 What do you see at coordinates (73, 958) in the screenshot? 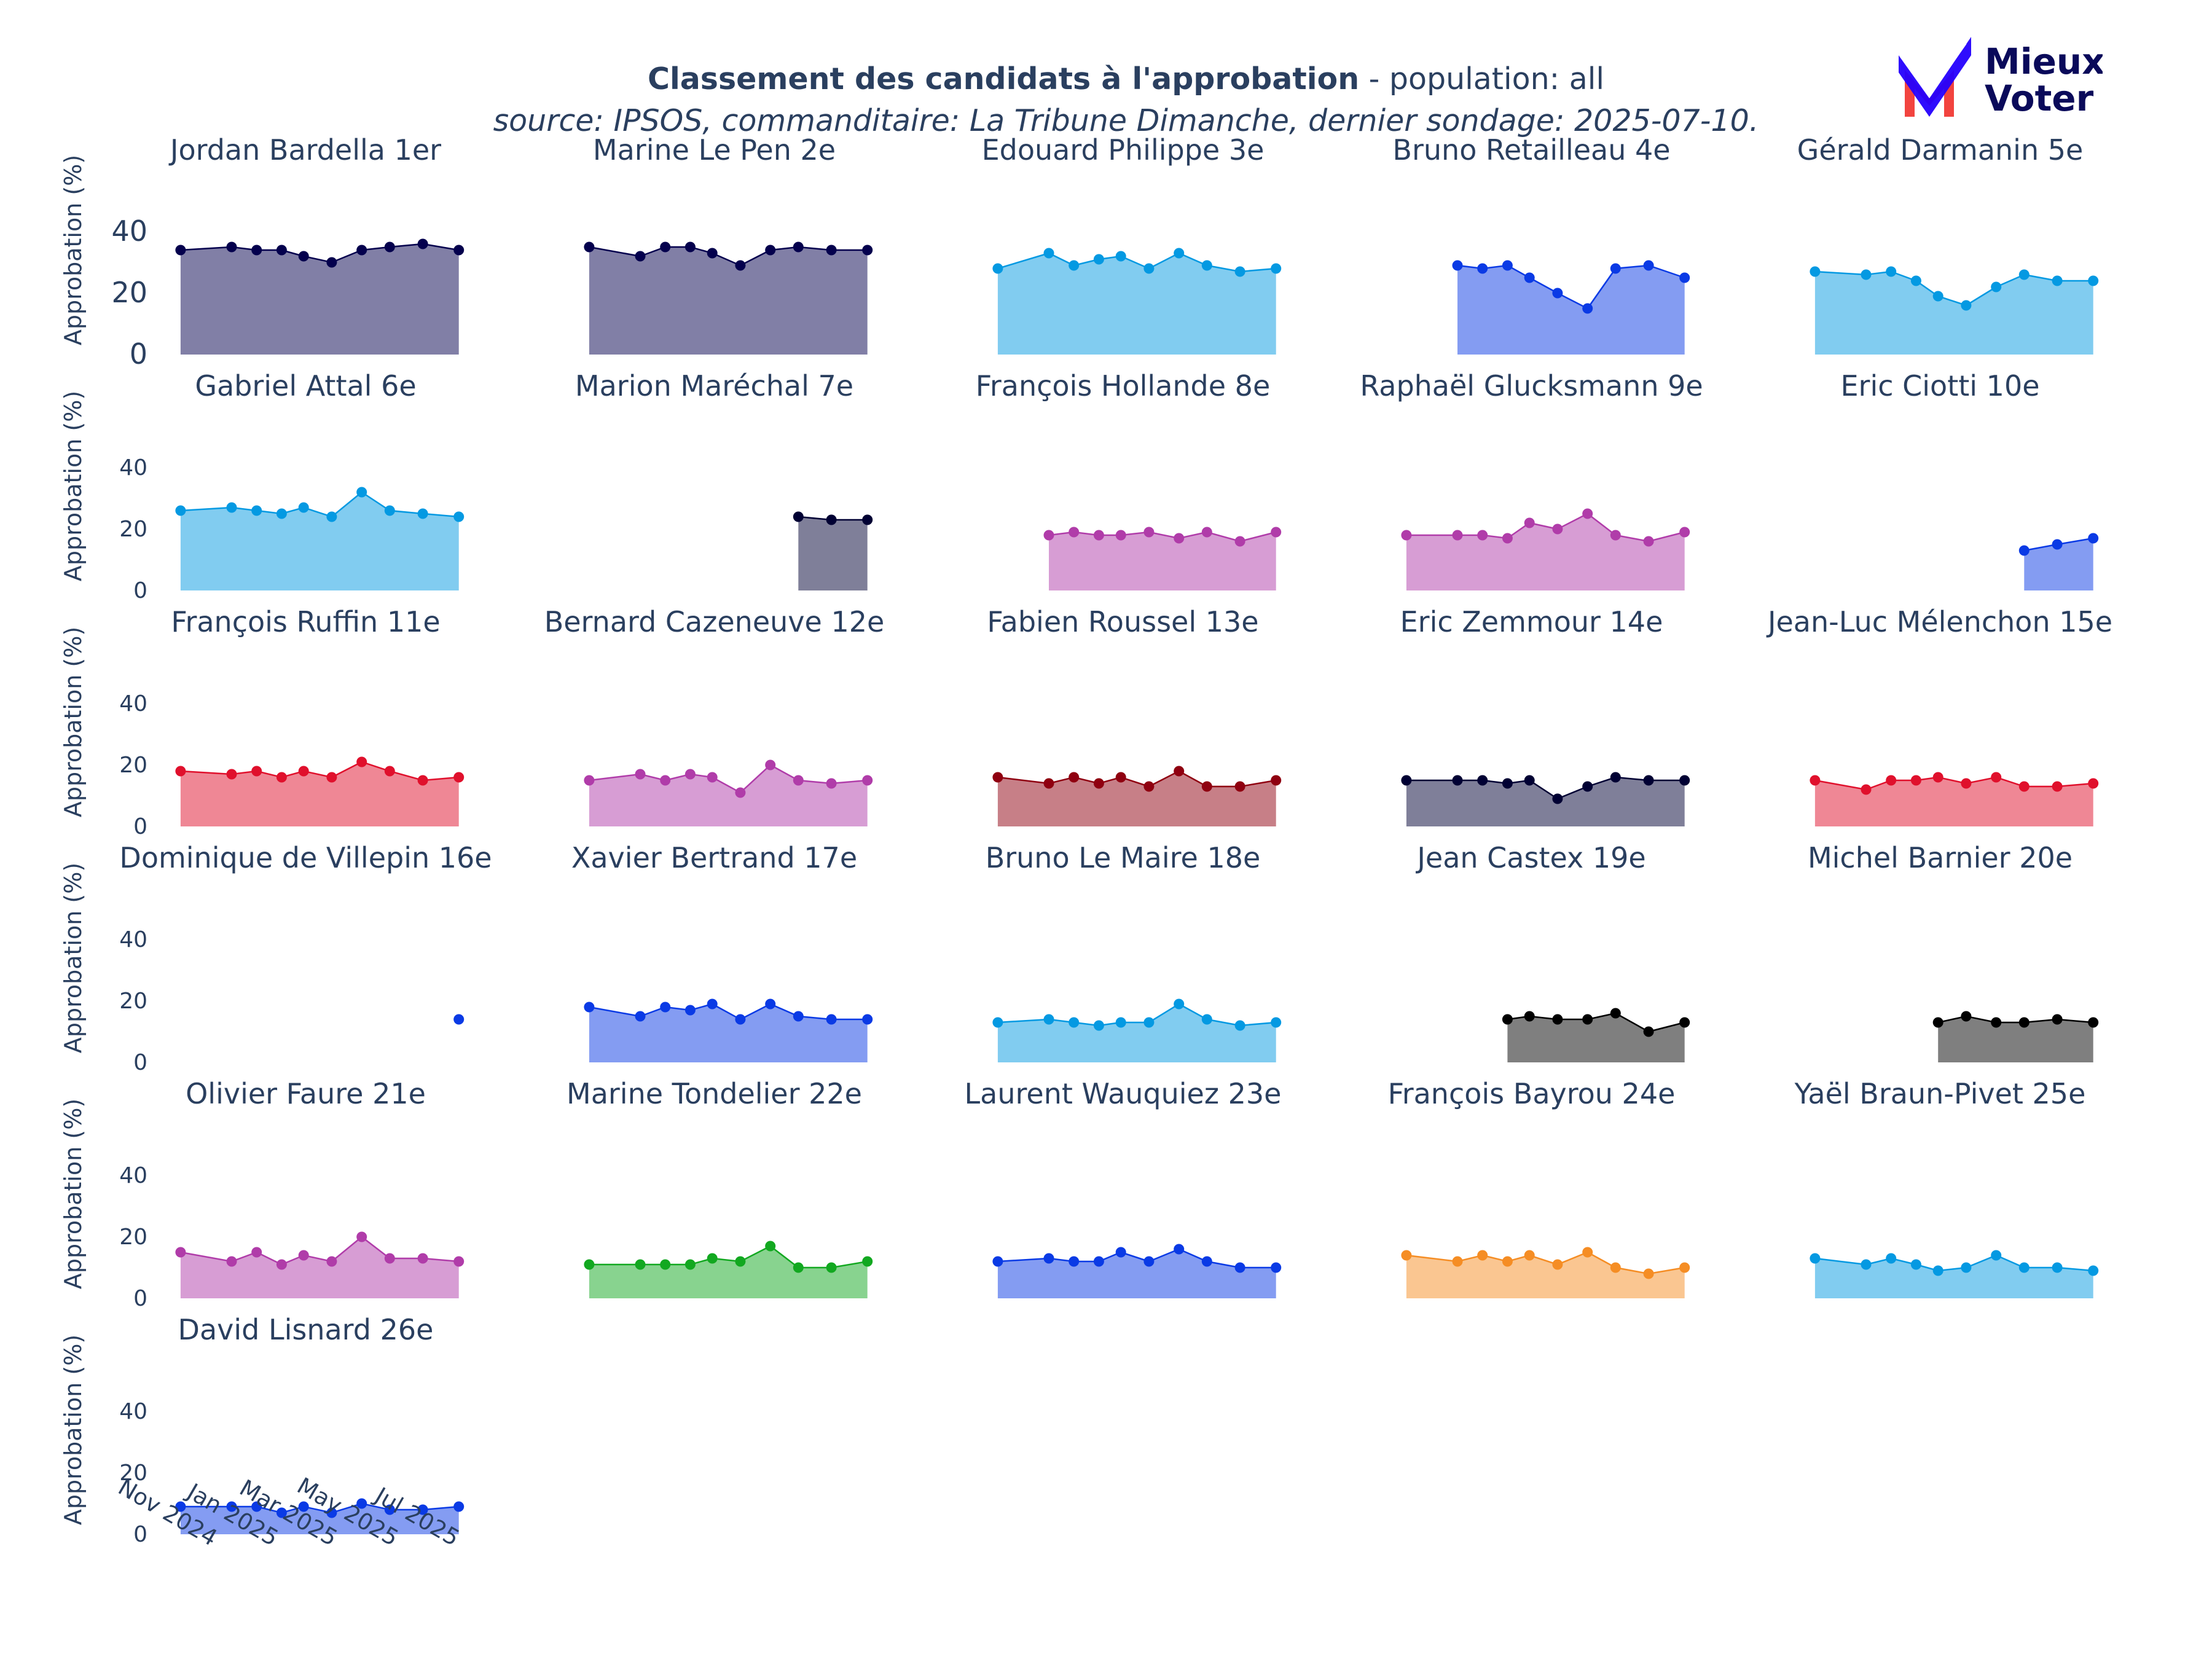
I see `y-axis-label: Approbation (%)` at bounding box center [73, 958].